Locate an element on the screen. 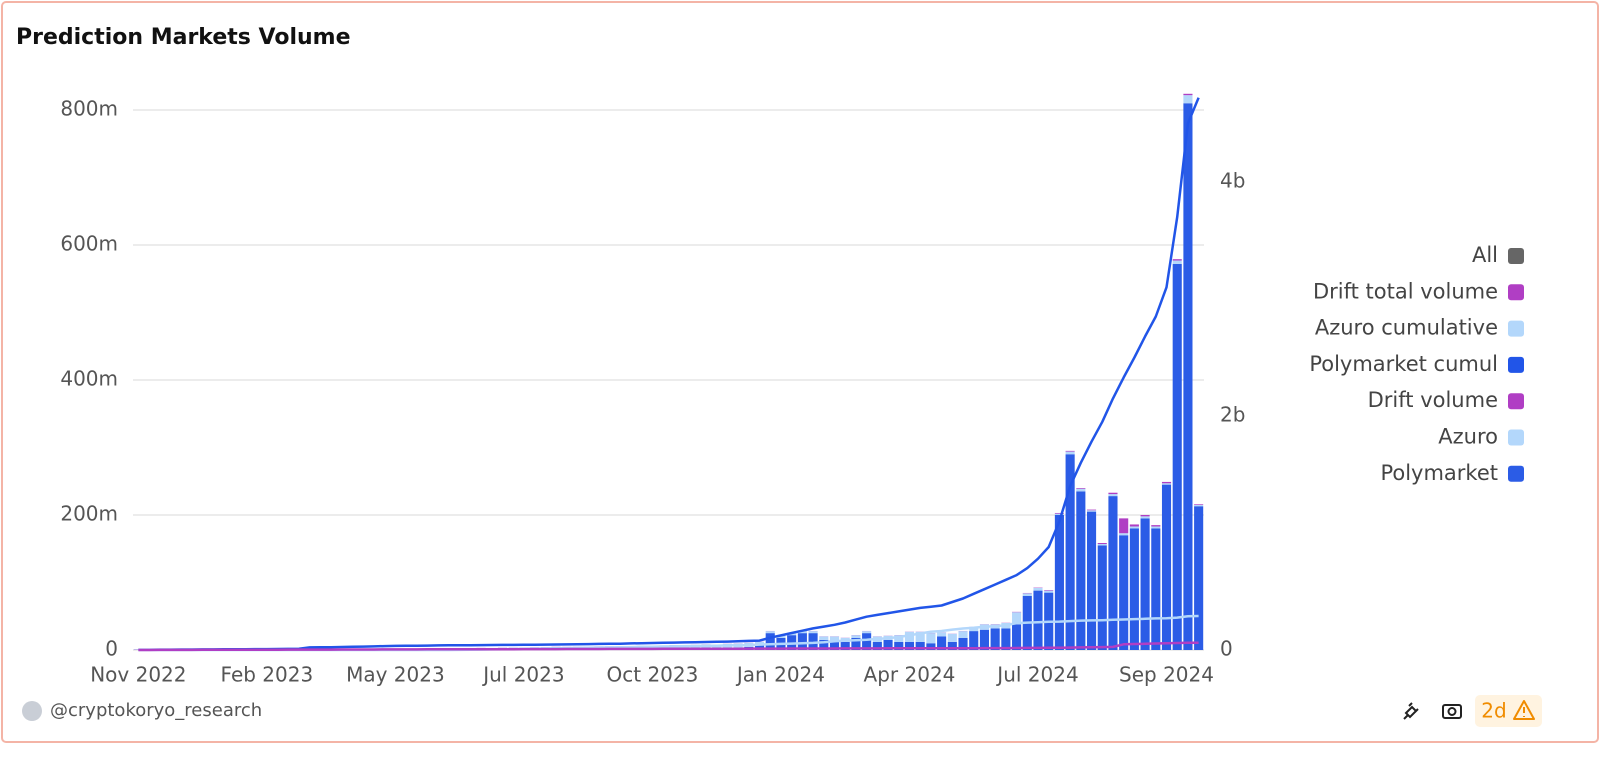 The height and width of the screenshot is (768, 1600). legend-label: Polymarket is located at coordinates (1439, 473).